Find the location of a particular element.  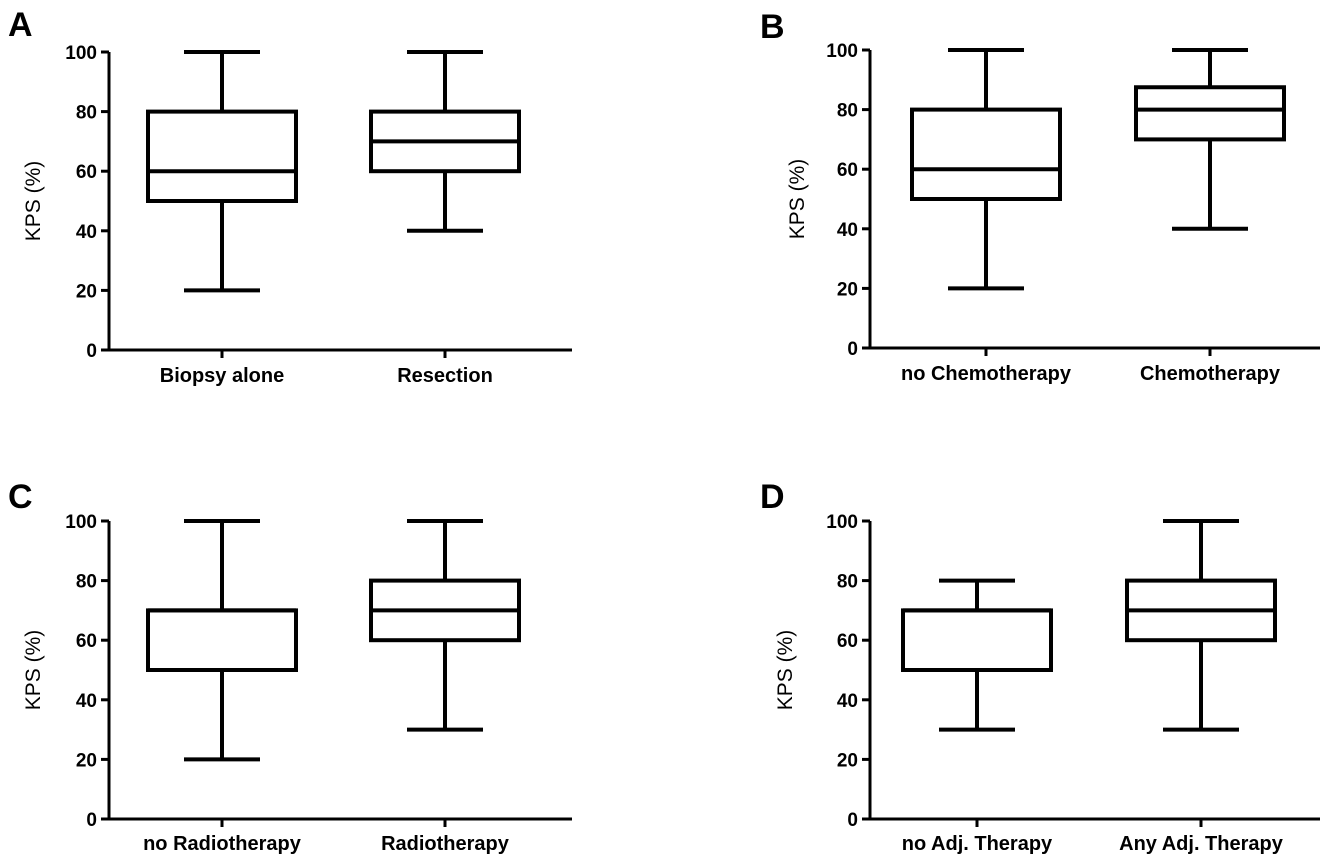

x-tick-label: no Adj. Therapy is located at coordinates (977, 844).